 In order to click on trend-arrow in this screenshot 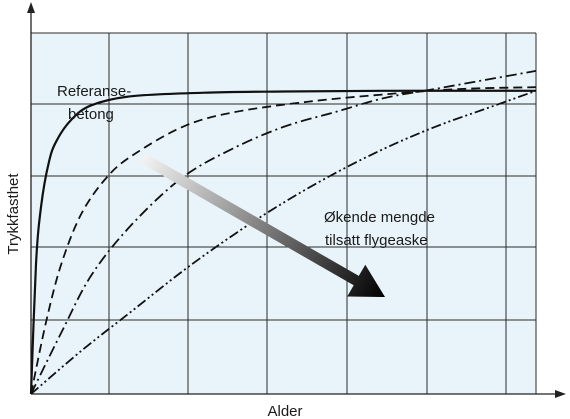, I will do `click(262, 225)`.